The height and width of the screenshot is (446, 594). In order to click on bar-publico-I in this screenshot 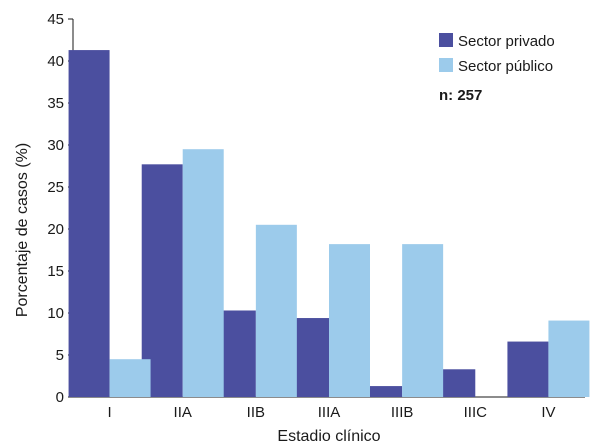, I will do `click(130, 378)`.